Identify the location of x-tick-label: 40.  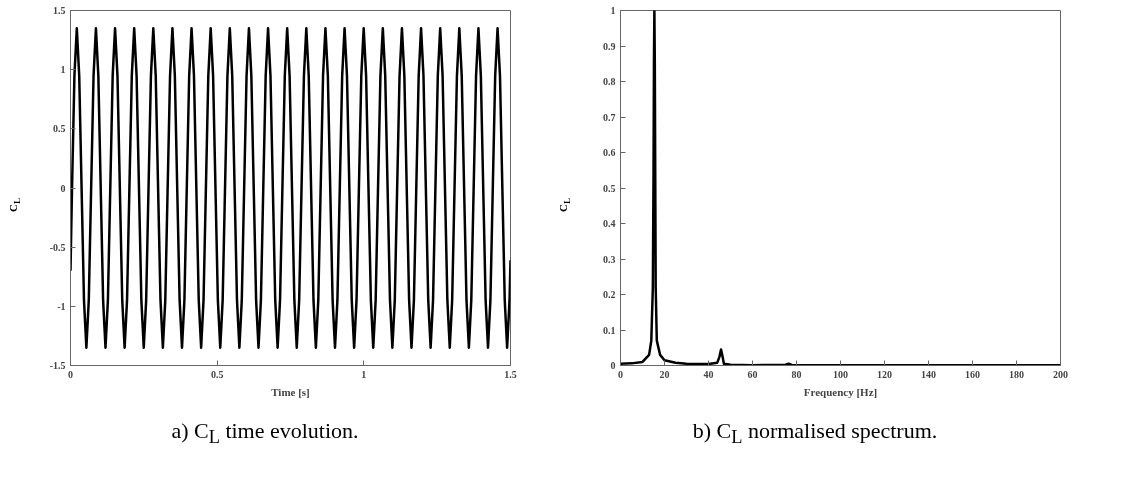
(708, 374).